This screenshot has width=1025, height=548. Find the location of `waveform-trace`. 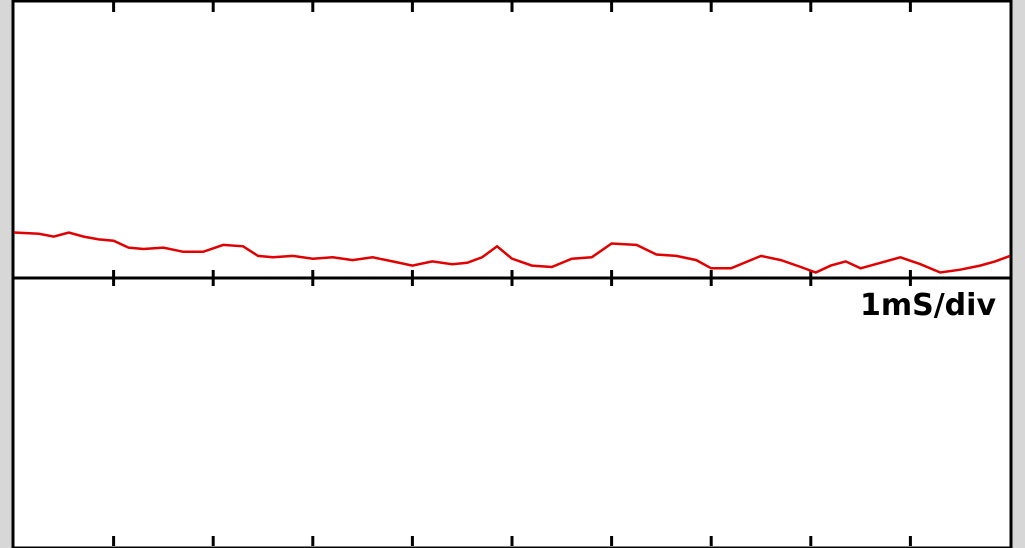

waveform-trace is located at coordinates (512, 252).